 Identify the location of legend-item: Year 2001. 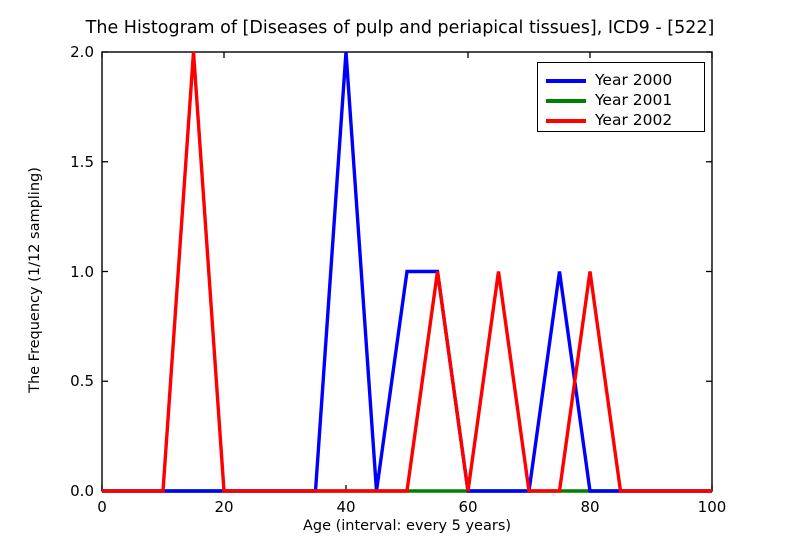
(609, 101).